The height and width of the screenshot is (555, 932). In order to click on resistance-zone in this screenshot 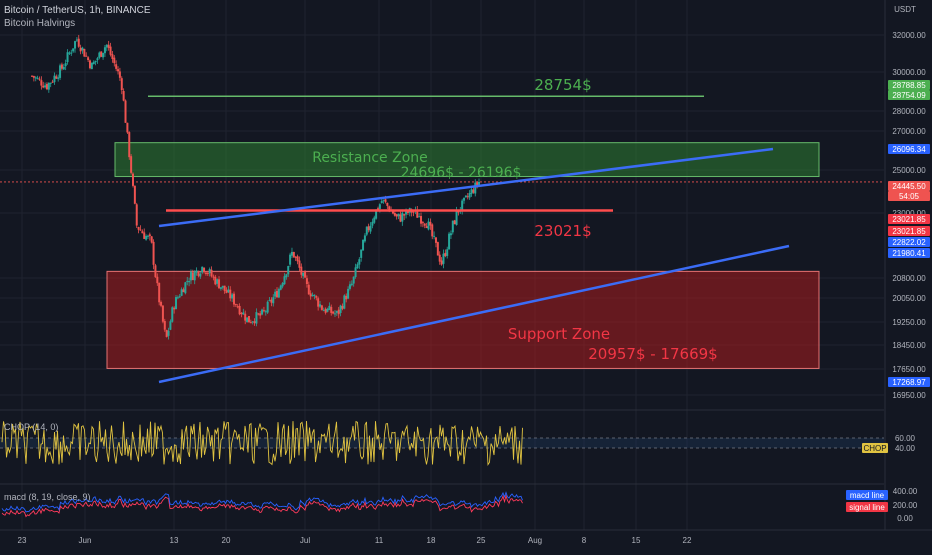, I will do `click(467, 160)`.